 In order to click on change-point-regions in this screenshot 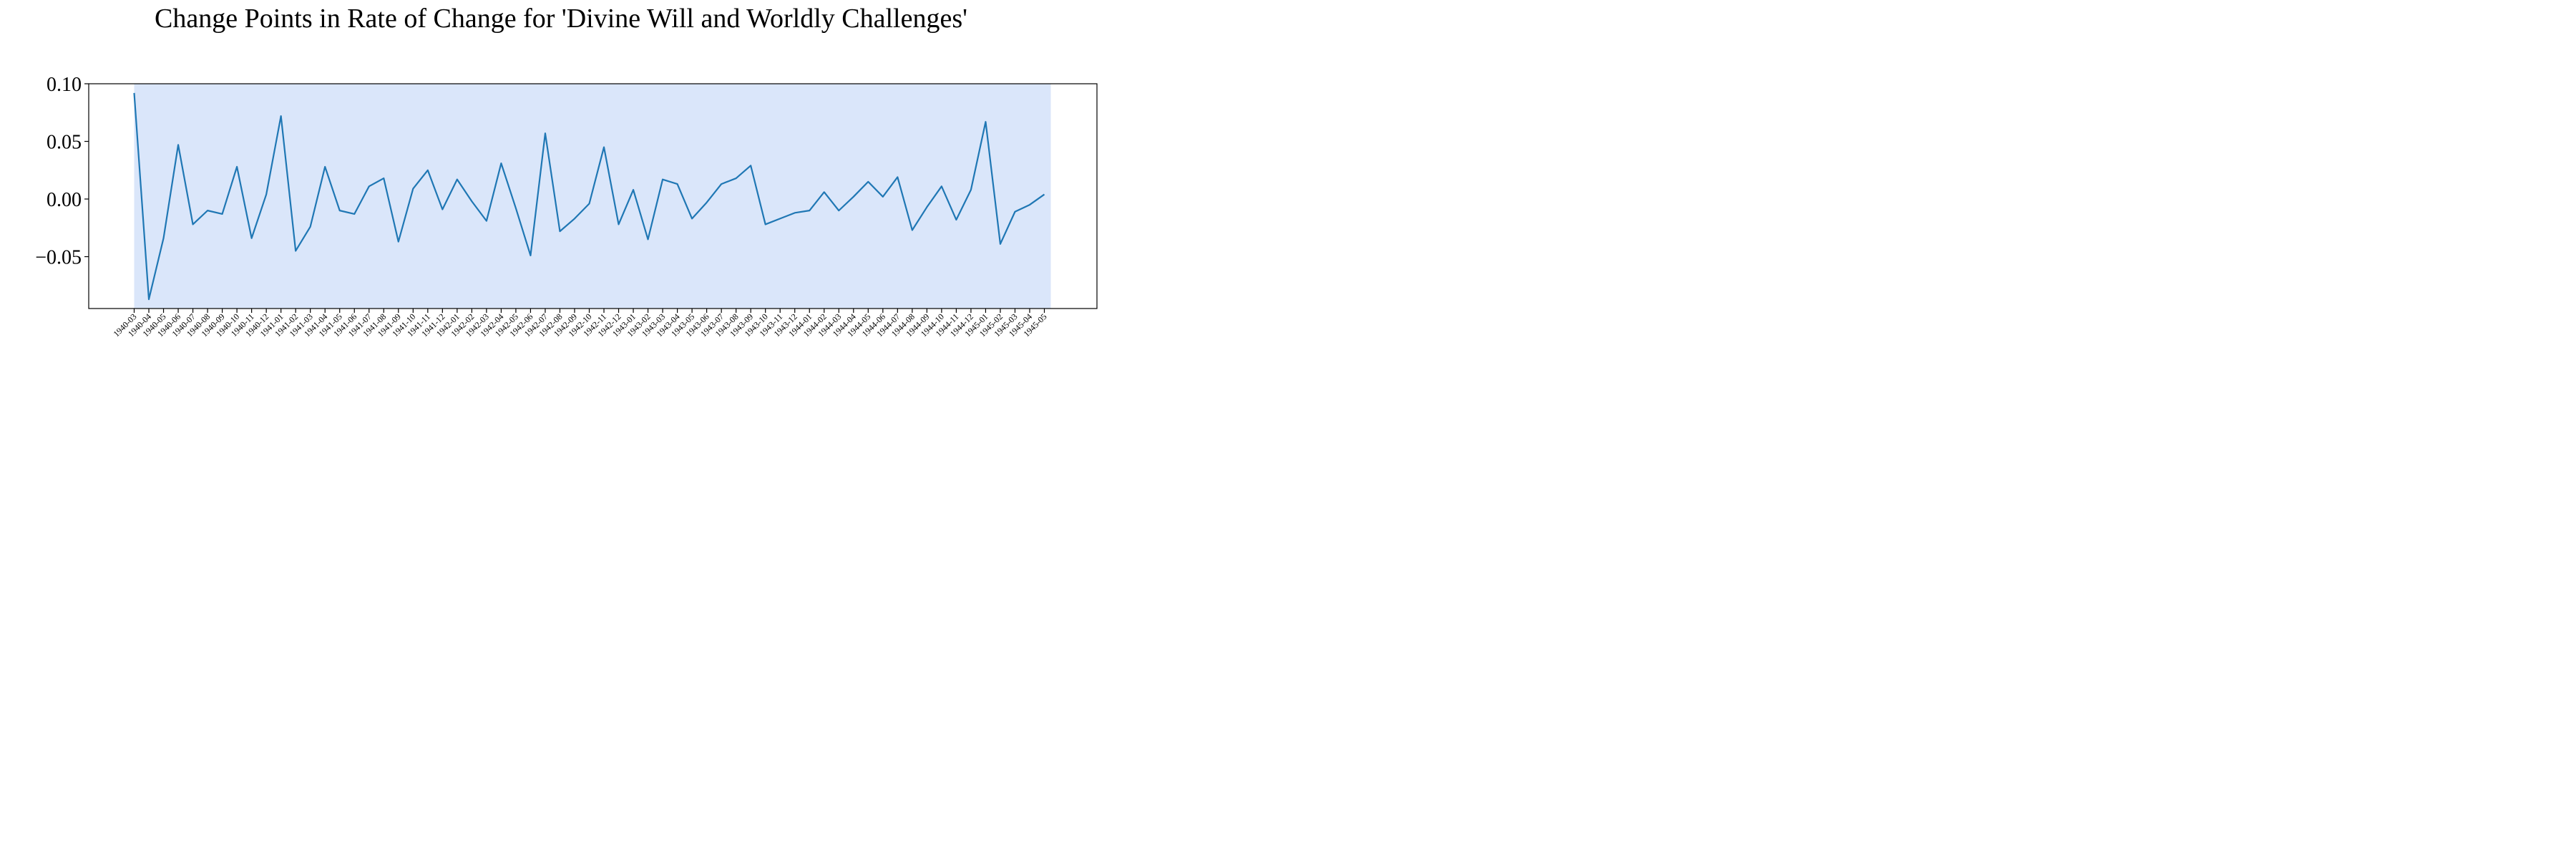, I will do `click(592, 196)`.